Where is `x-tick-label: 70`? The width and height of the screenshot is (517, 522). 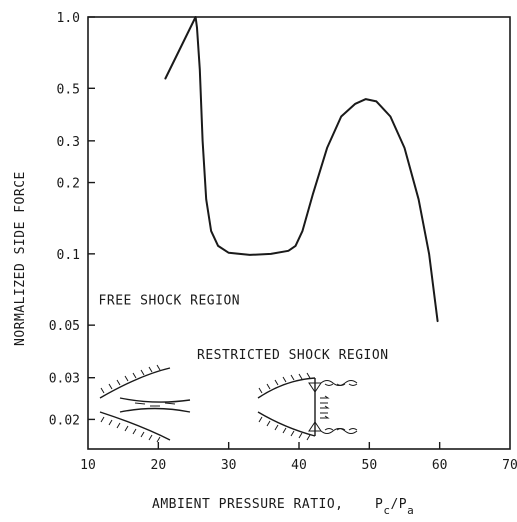 x-tick-label: 70 is located at coordinates (509, 465).